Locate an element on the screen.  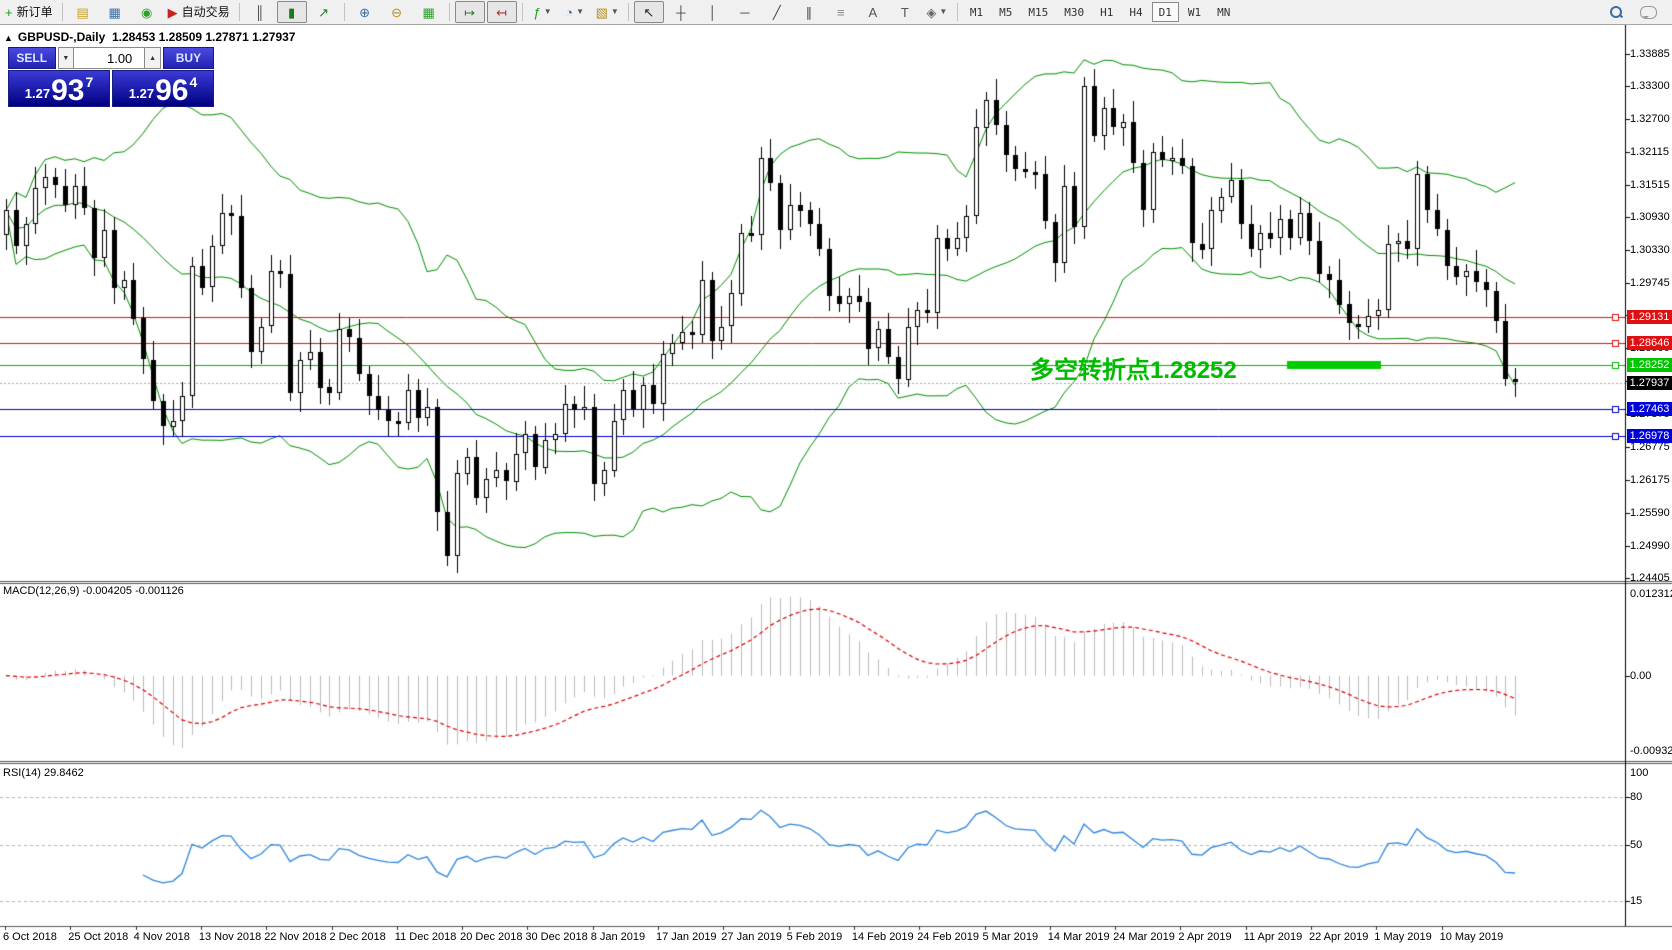
timeframe-m5: M5 is located at coordinates (1006, 12).